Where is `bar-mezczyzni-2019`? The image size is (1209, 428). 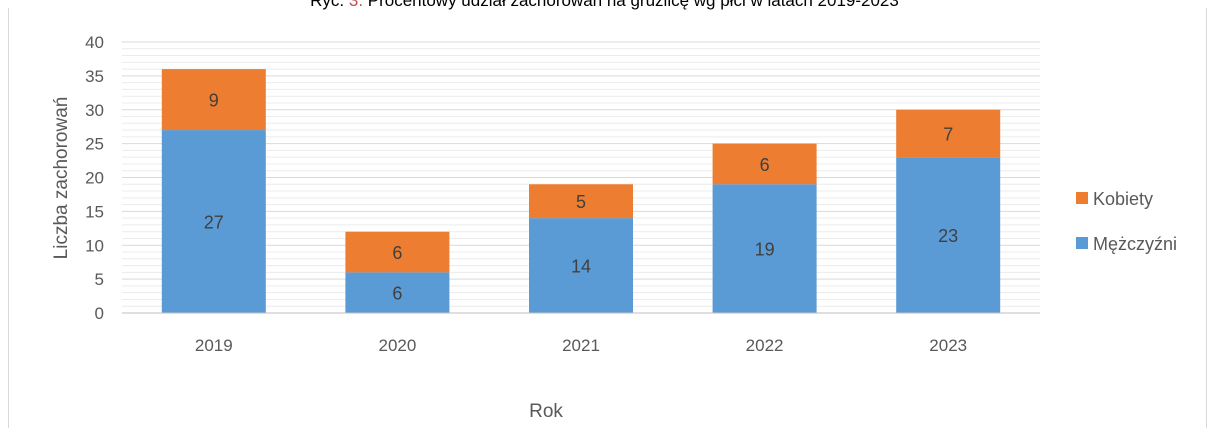
bar-mezczyzni-2019 is located at coordinates (213, 221).